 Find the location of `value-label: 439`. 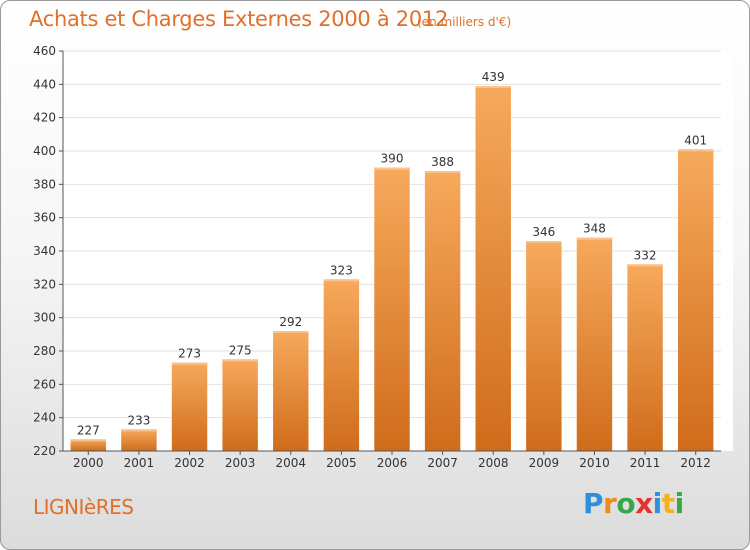

value-label: 439 is located at coordinates (493, 77).